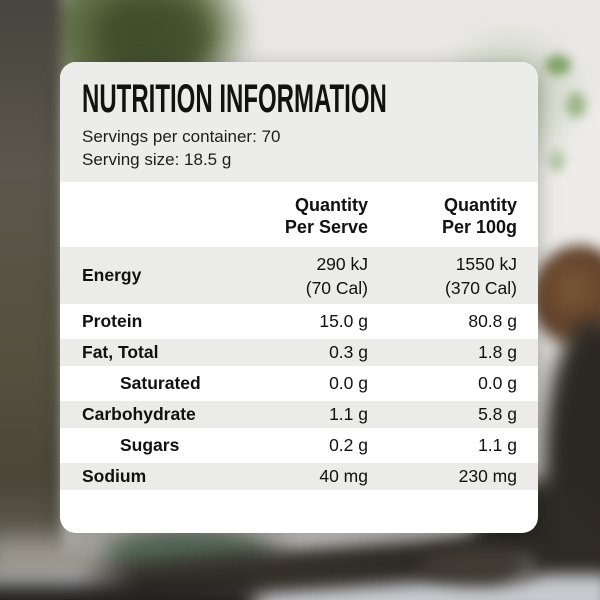 This screenshot has width=600, height=600. I want to click on row-value-per-100g: 5.8 g, so click(497, 414).